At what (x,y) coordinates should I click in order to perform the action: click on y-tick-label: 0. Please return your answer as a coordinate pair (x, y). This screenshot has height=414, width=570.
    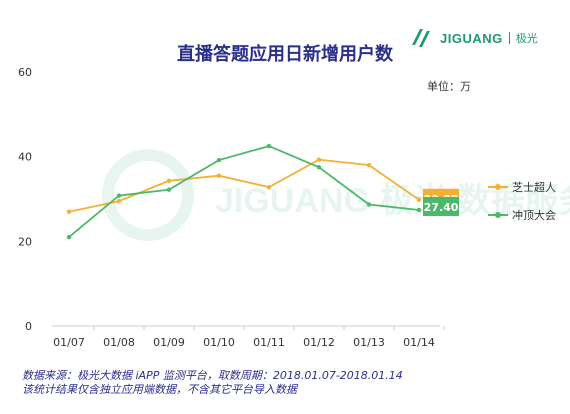
    Looking at the image, I should click on (28, 326).